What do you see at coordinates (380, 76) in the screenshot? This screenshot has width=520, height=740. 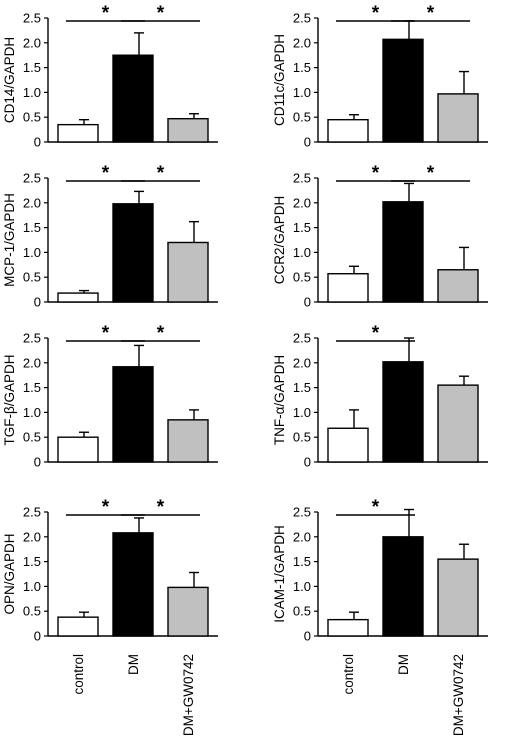 I see `chart-panel: 0 0.5 1.0 1.5 2.0 2.5 CD11c/GAPDH * *` at bounding box center [380, 76].